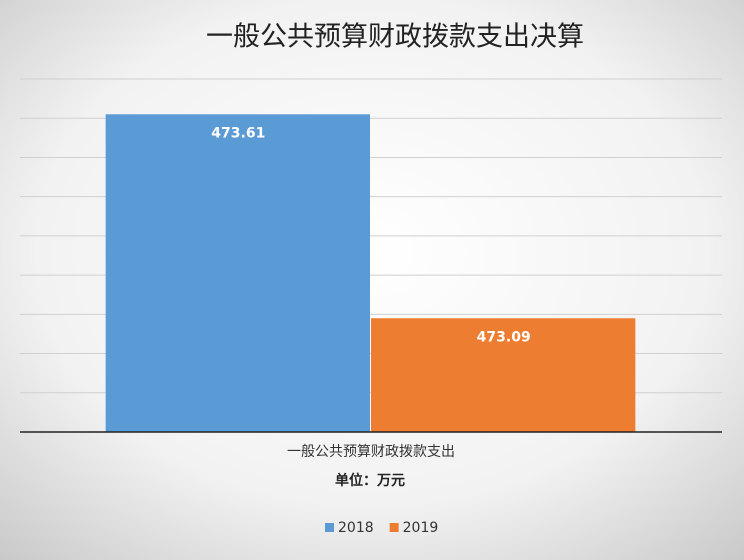  What do you see at coordinates (421, 528) in the screenshot?
I see `legend-label: 2019` at bounding box center [421, 528].